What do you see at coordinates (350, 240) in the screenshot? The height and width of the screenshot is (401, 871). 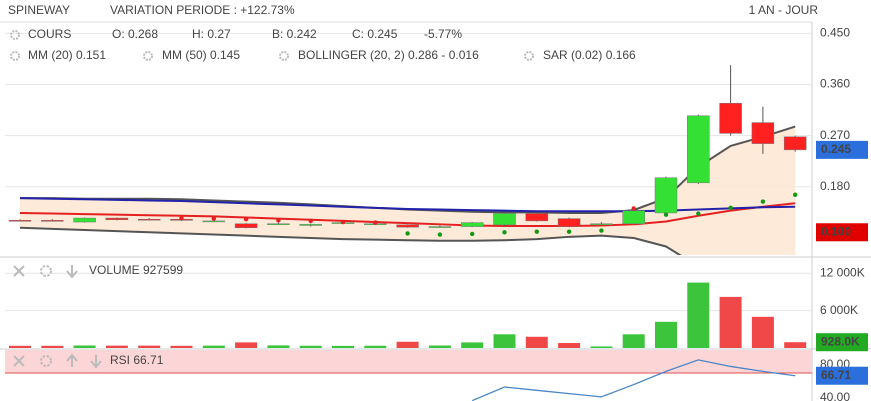 I see `bollinger-lower` at bounding box center [350, 240].